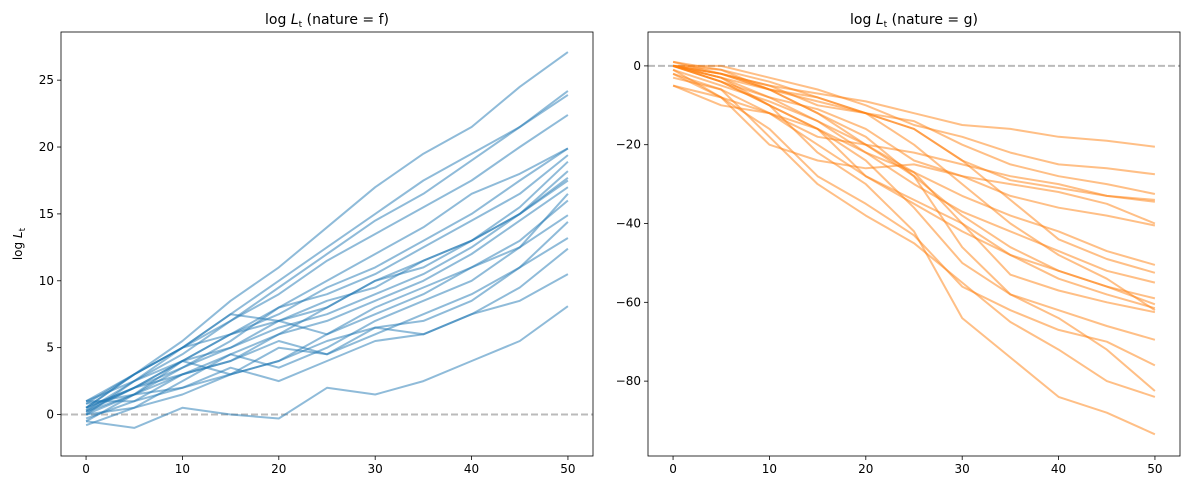  What do you see at coordinates (628, 224) in the screenshot?
I see `y-tick-label: −40` at bounding box center [628, 224].